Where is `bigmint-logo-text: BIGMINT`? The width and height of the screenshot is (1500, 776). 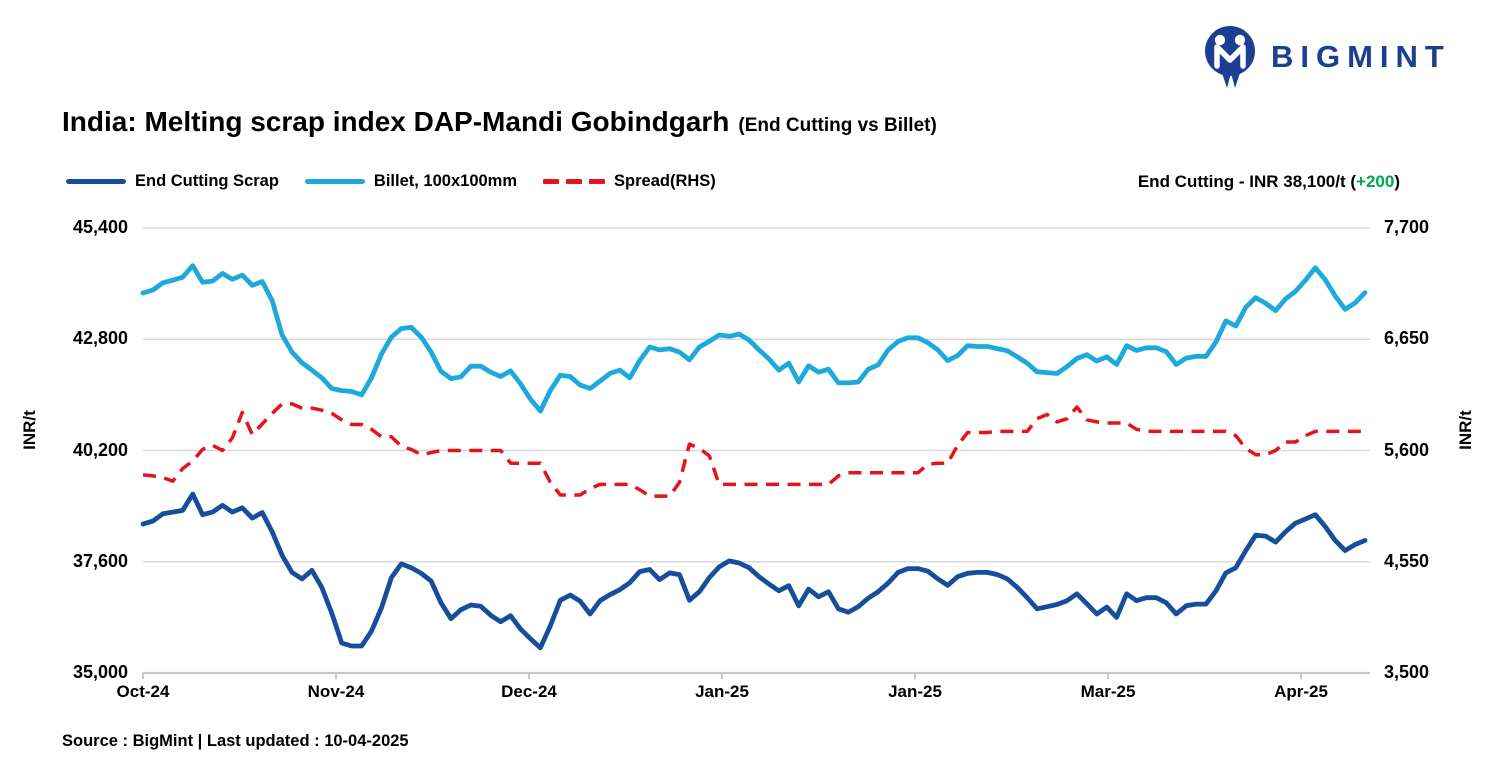 bigmint-logo-text: BIGMINT is located at coordinates (1361, 56).